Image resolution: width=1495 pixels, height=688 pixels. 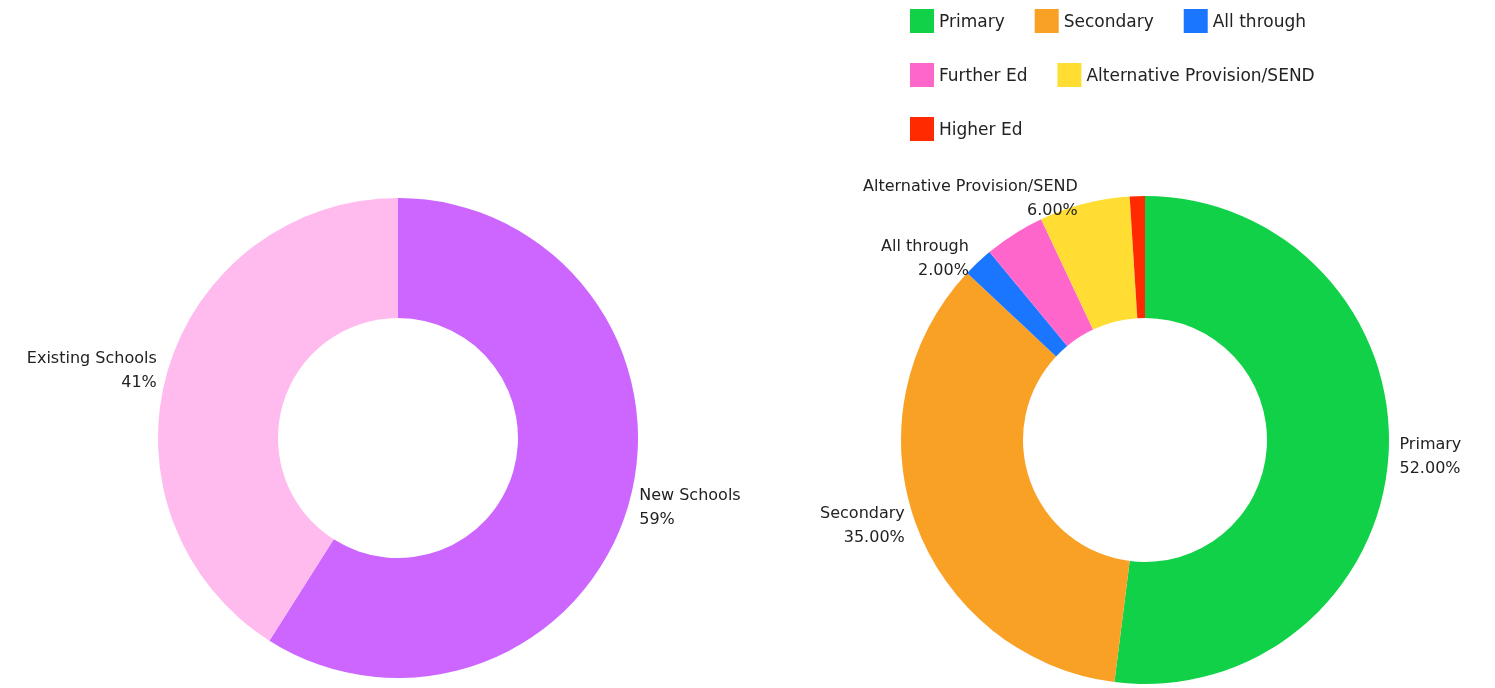 What do you see at coordinates (981, 129) in the screenshot?
I see `legend-label: Higher Ed` at bounding box center [981, 129].